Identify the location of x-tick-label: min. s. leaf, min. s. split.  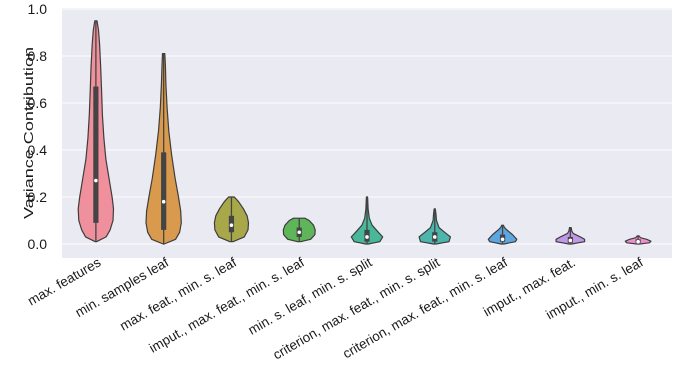
(309, 295).